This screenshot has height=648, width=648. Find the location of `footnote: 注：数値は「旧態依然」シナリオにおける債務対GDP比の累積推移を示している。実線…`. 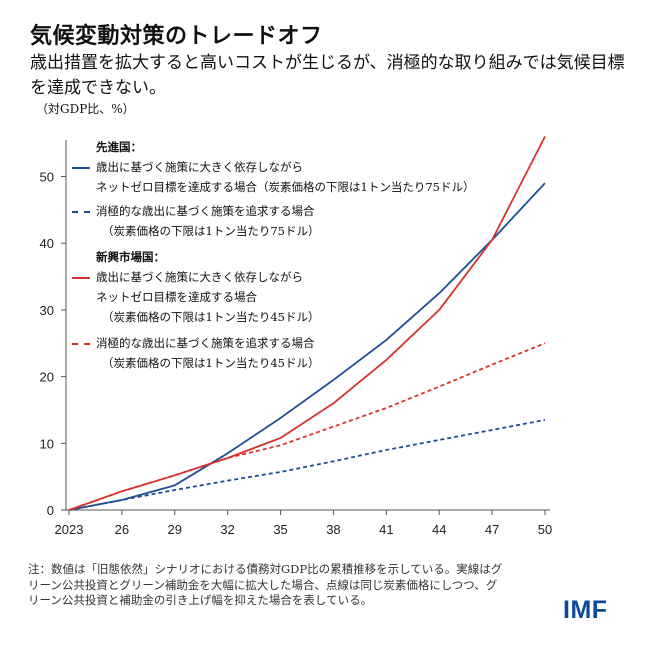

footnote: 注：数値は「旧態依然」シナリオにおける債務対GDP比の累積推移を示している。実線… is located at coordinates (265, 584).